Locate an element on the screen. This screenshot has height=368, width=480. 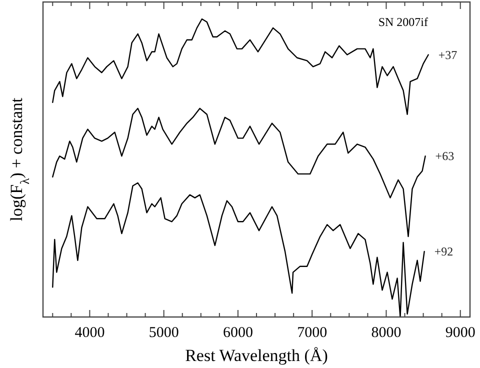
x-tick-label: 6000 is located at coordinates (237, 333).